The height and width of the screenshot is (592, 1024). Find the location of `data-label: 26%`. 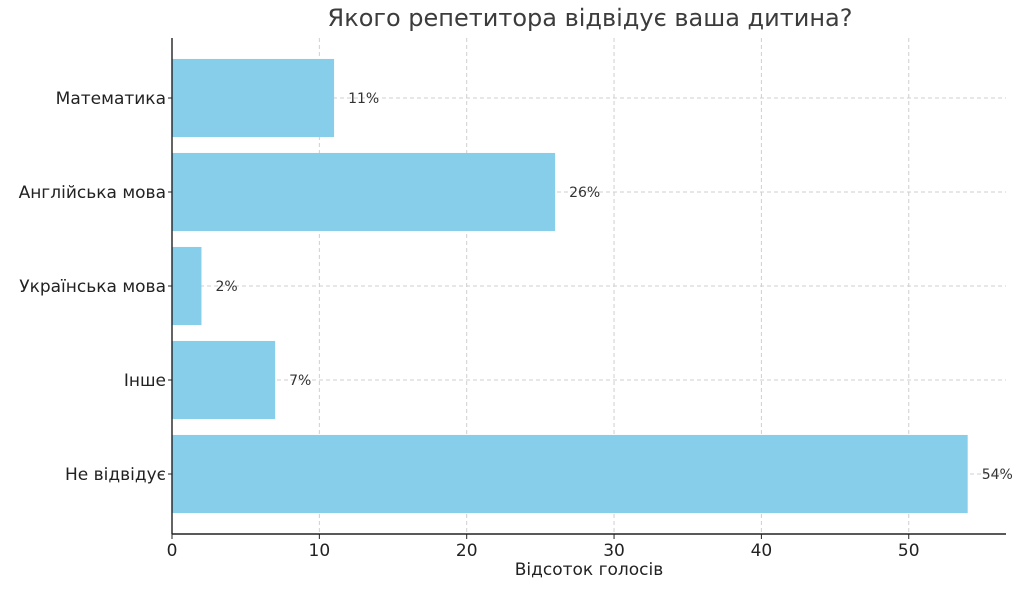

data-label: 26% is located at coordinates (584, 193).